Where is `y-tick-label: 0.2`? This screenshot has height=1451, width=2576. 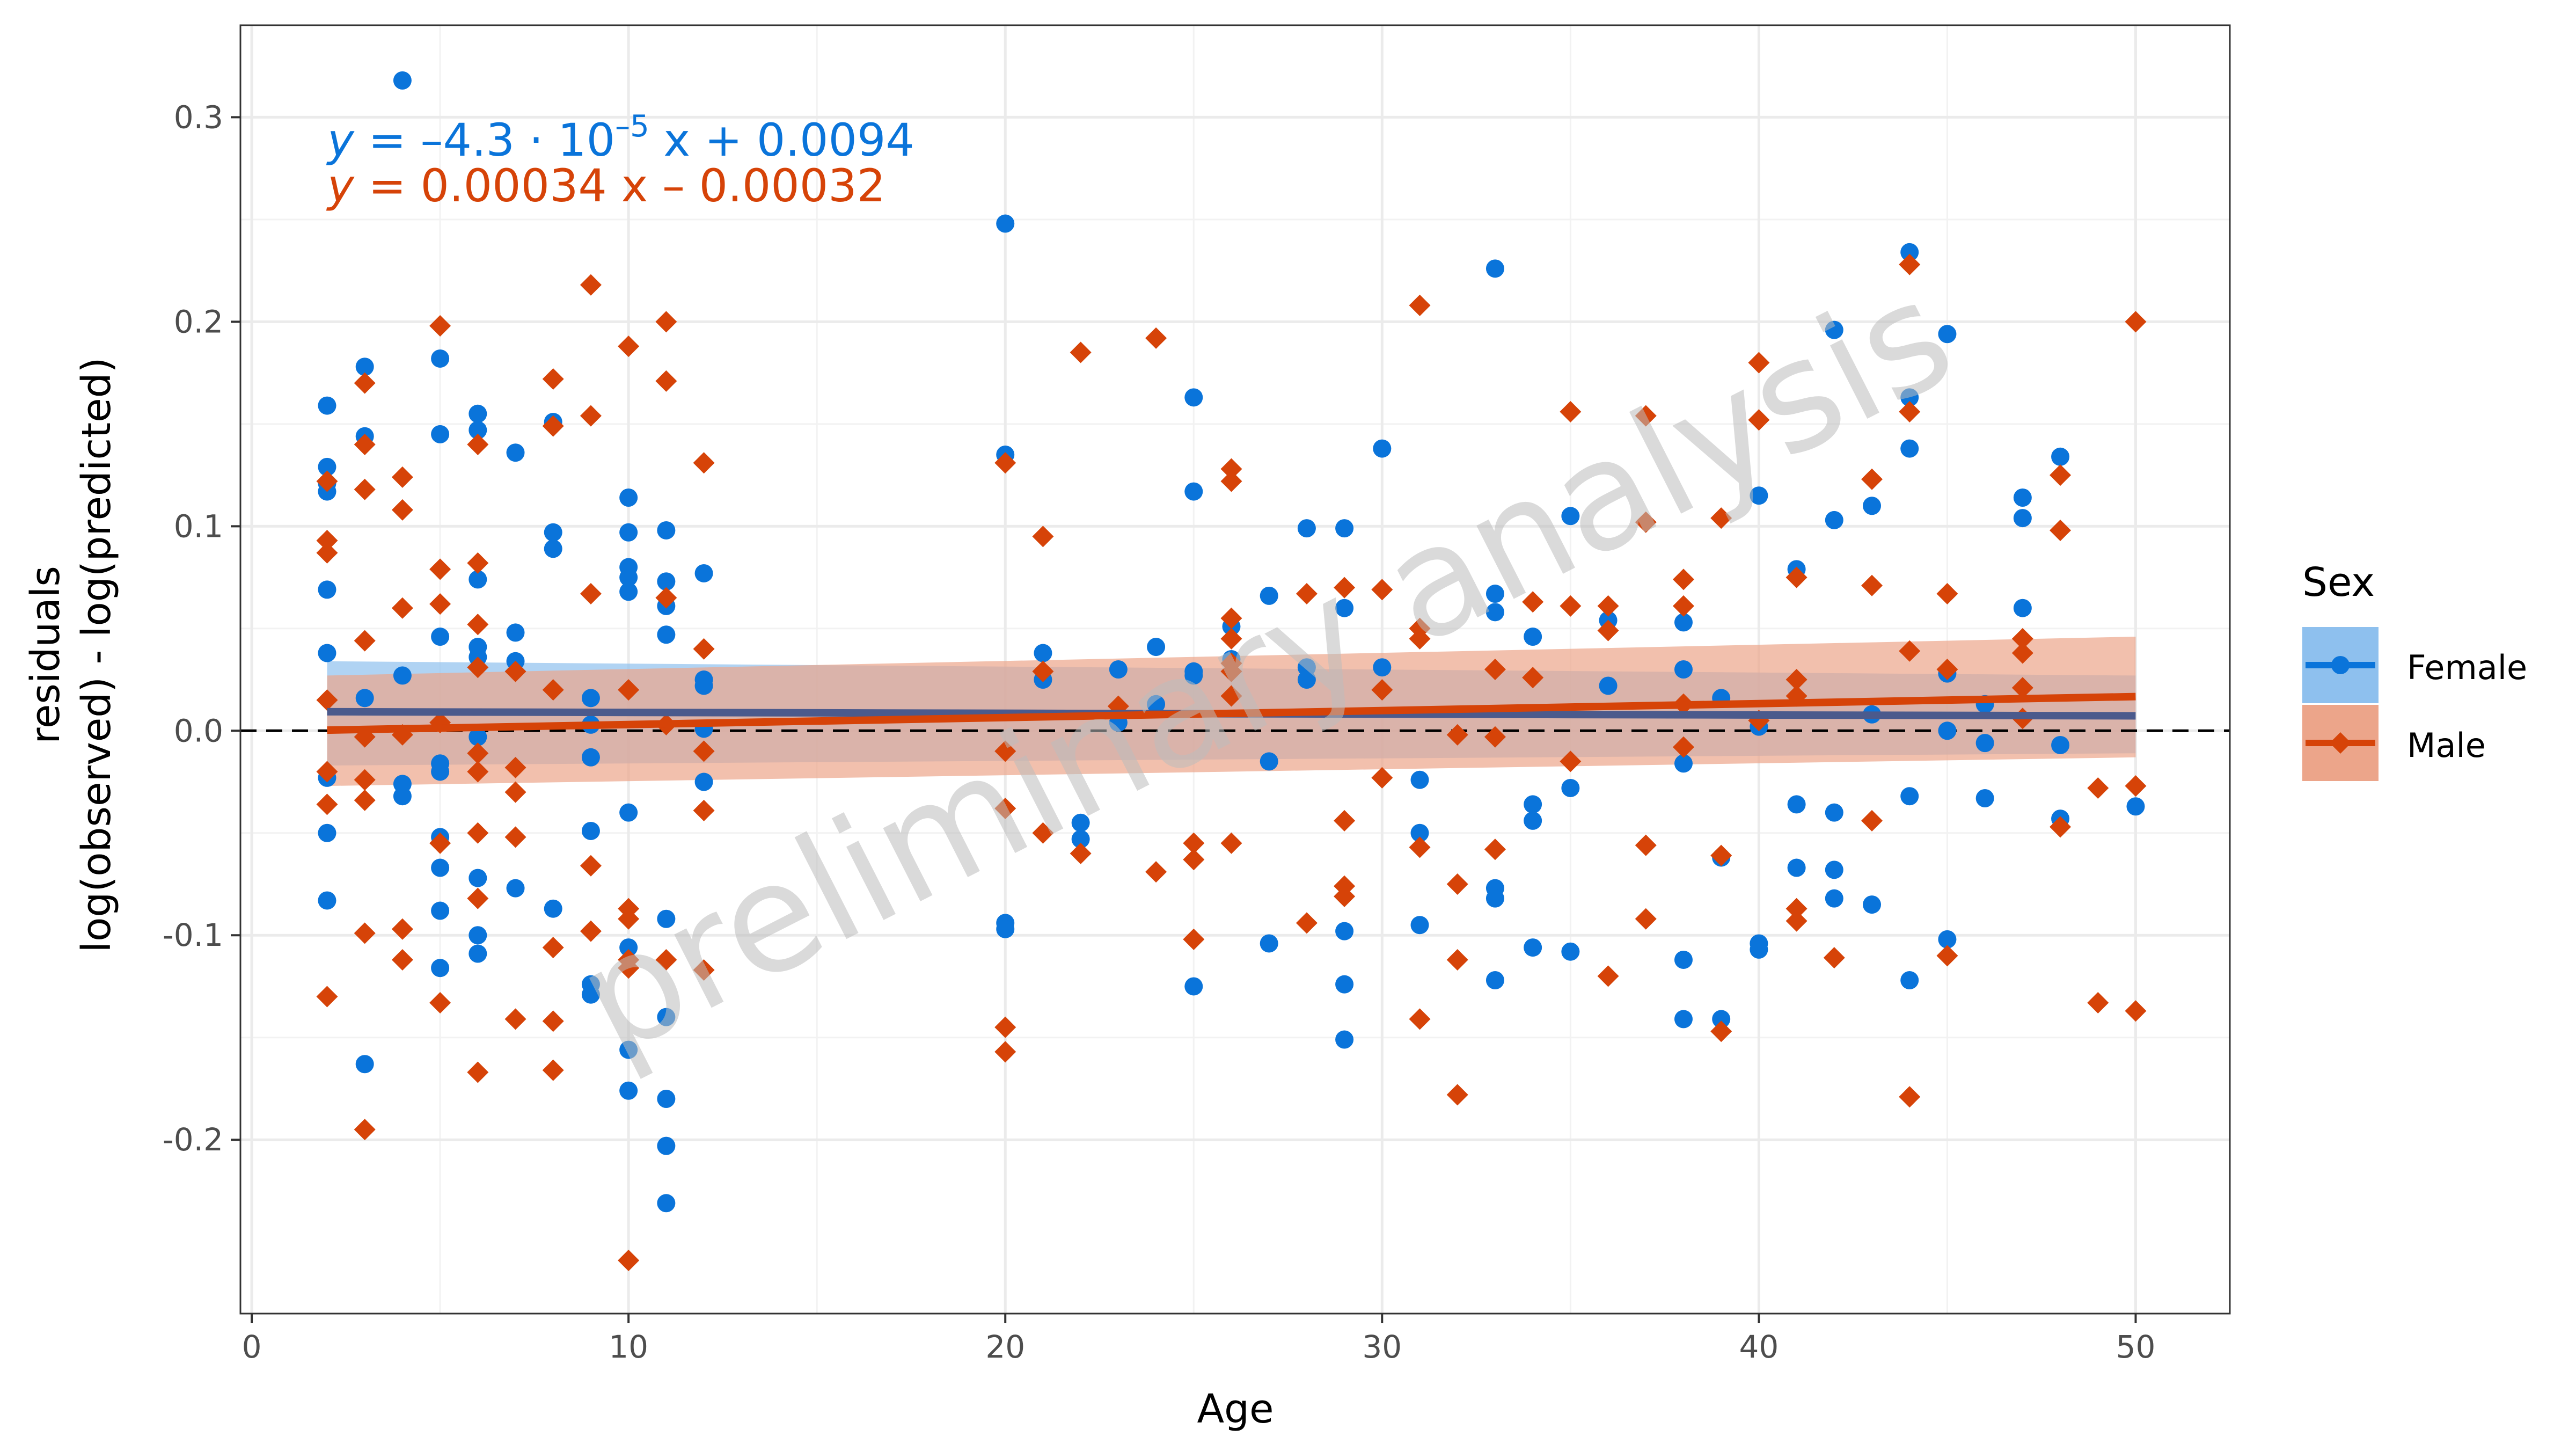
y-tick-label: 0.2 is located at coordinates (198, 322).